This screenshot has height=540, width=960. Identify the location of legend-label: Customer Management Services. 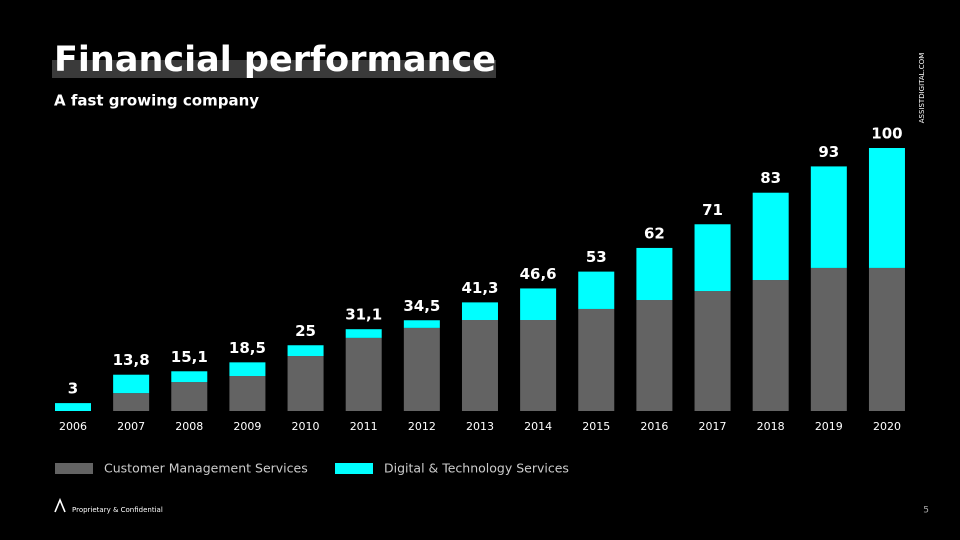
(206, 468).